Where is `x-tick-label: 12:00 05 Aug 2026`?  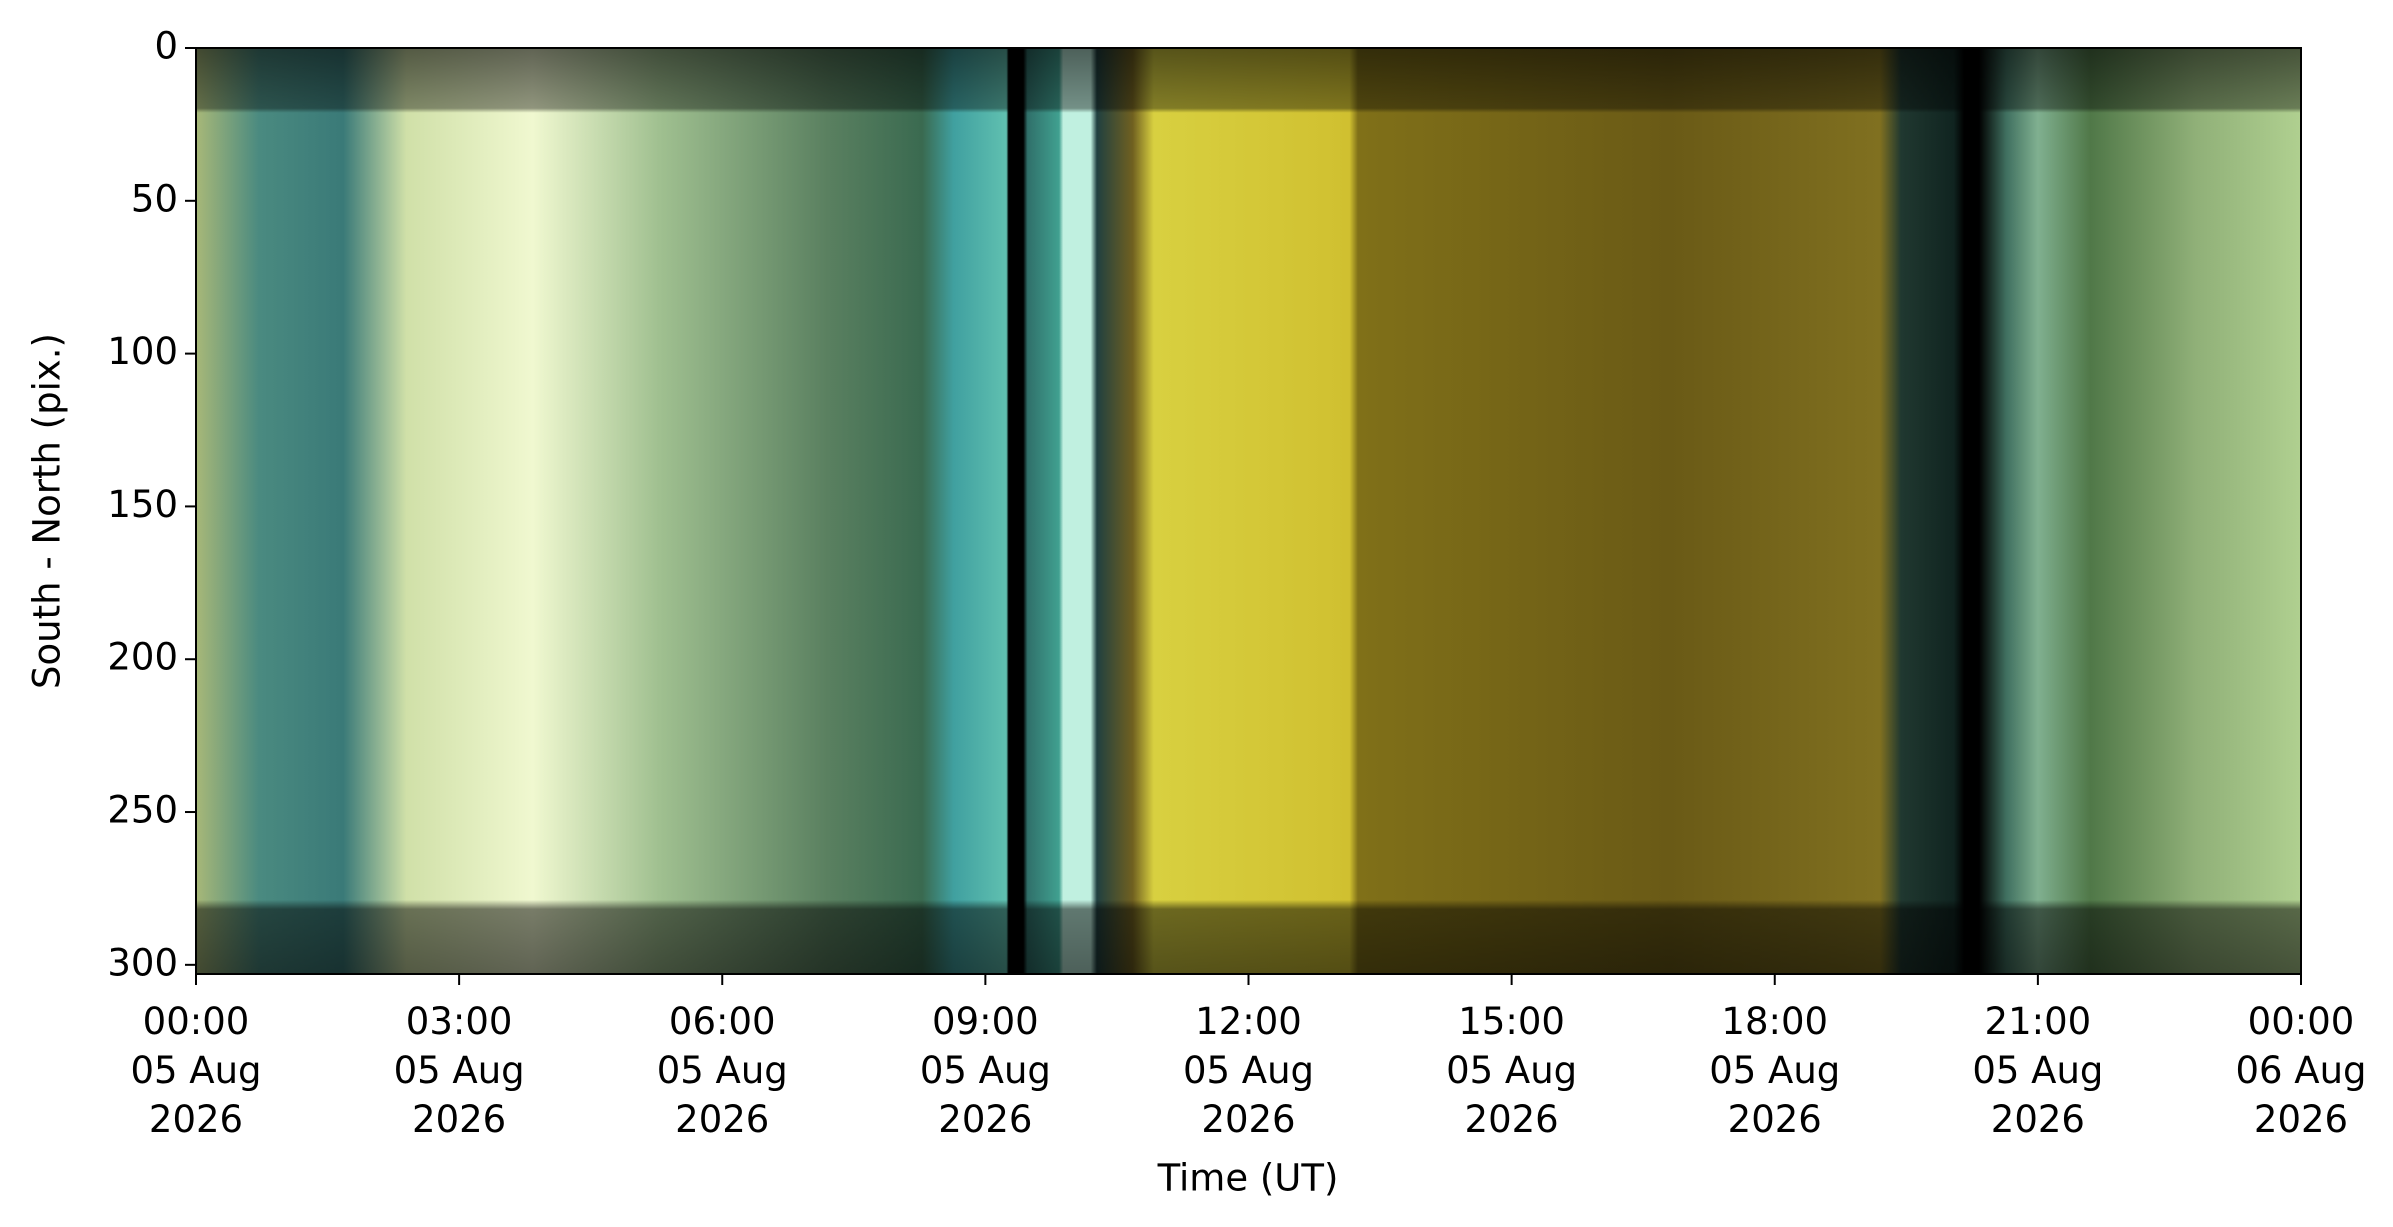
x-tick-label: 12:00 05 Aug 2026 is located at coordinates (1248, 1070).